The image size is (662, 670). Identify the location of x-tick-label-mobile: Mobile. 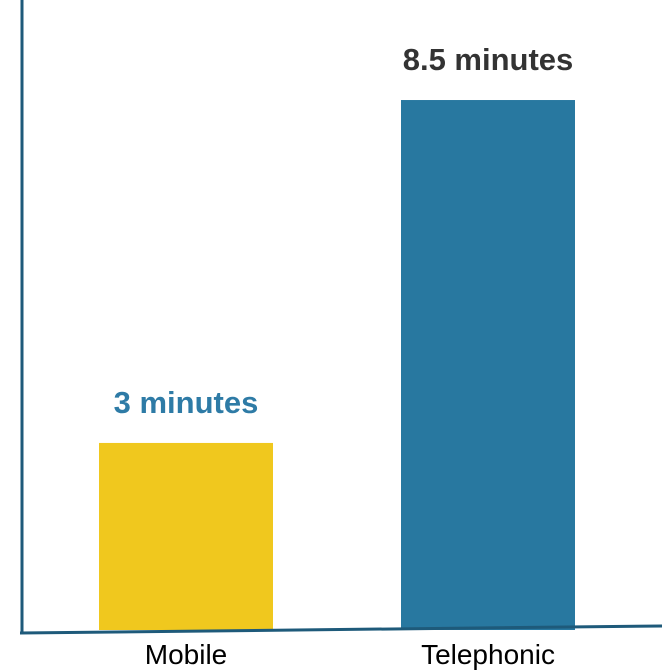
(186, 654).